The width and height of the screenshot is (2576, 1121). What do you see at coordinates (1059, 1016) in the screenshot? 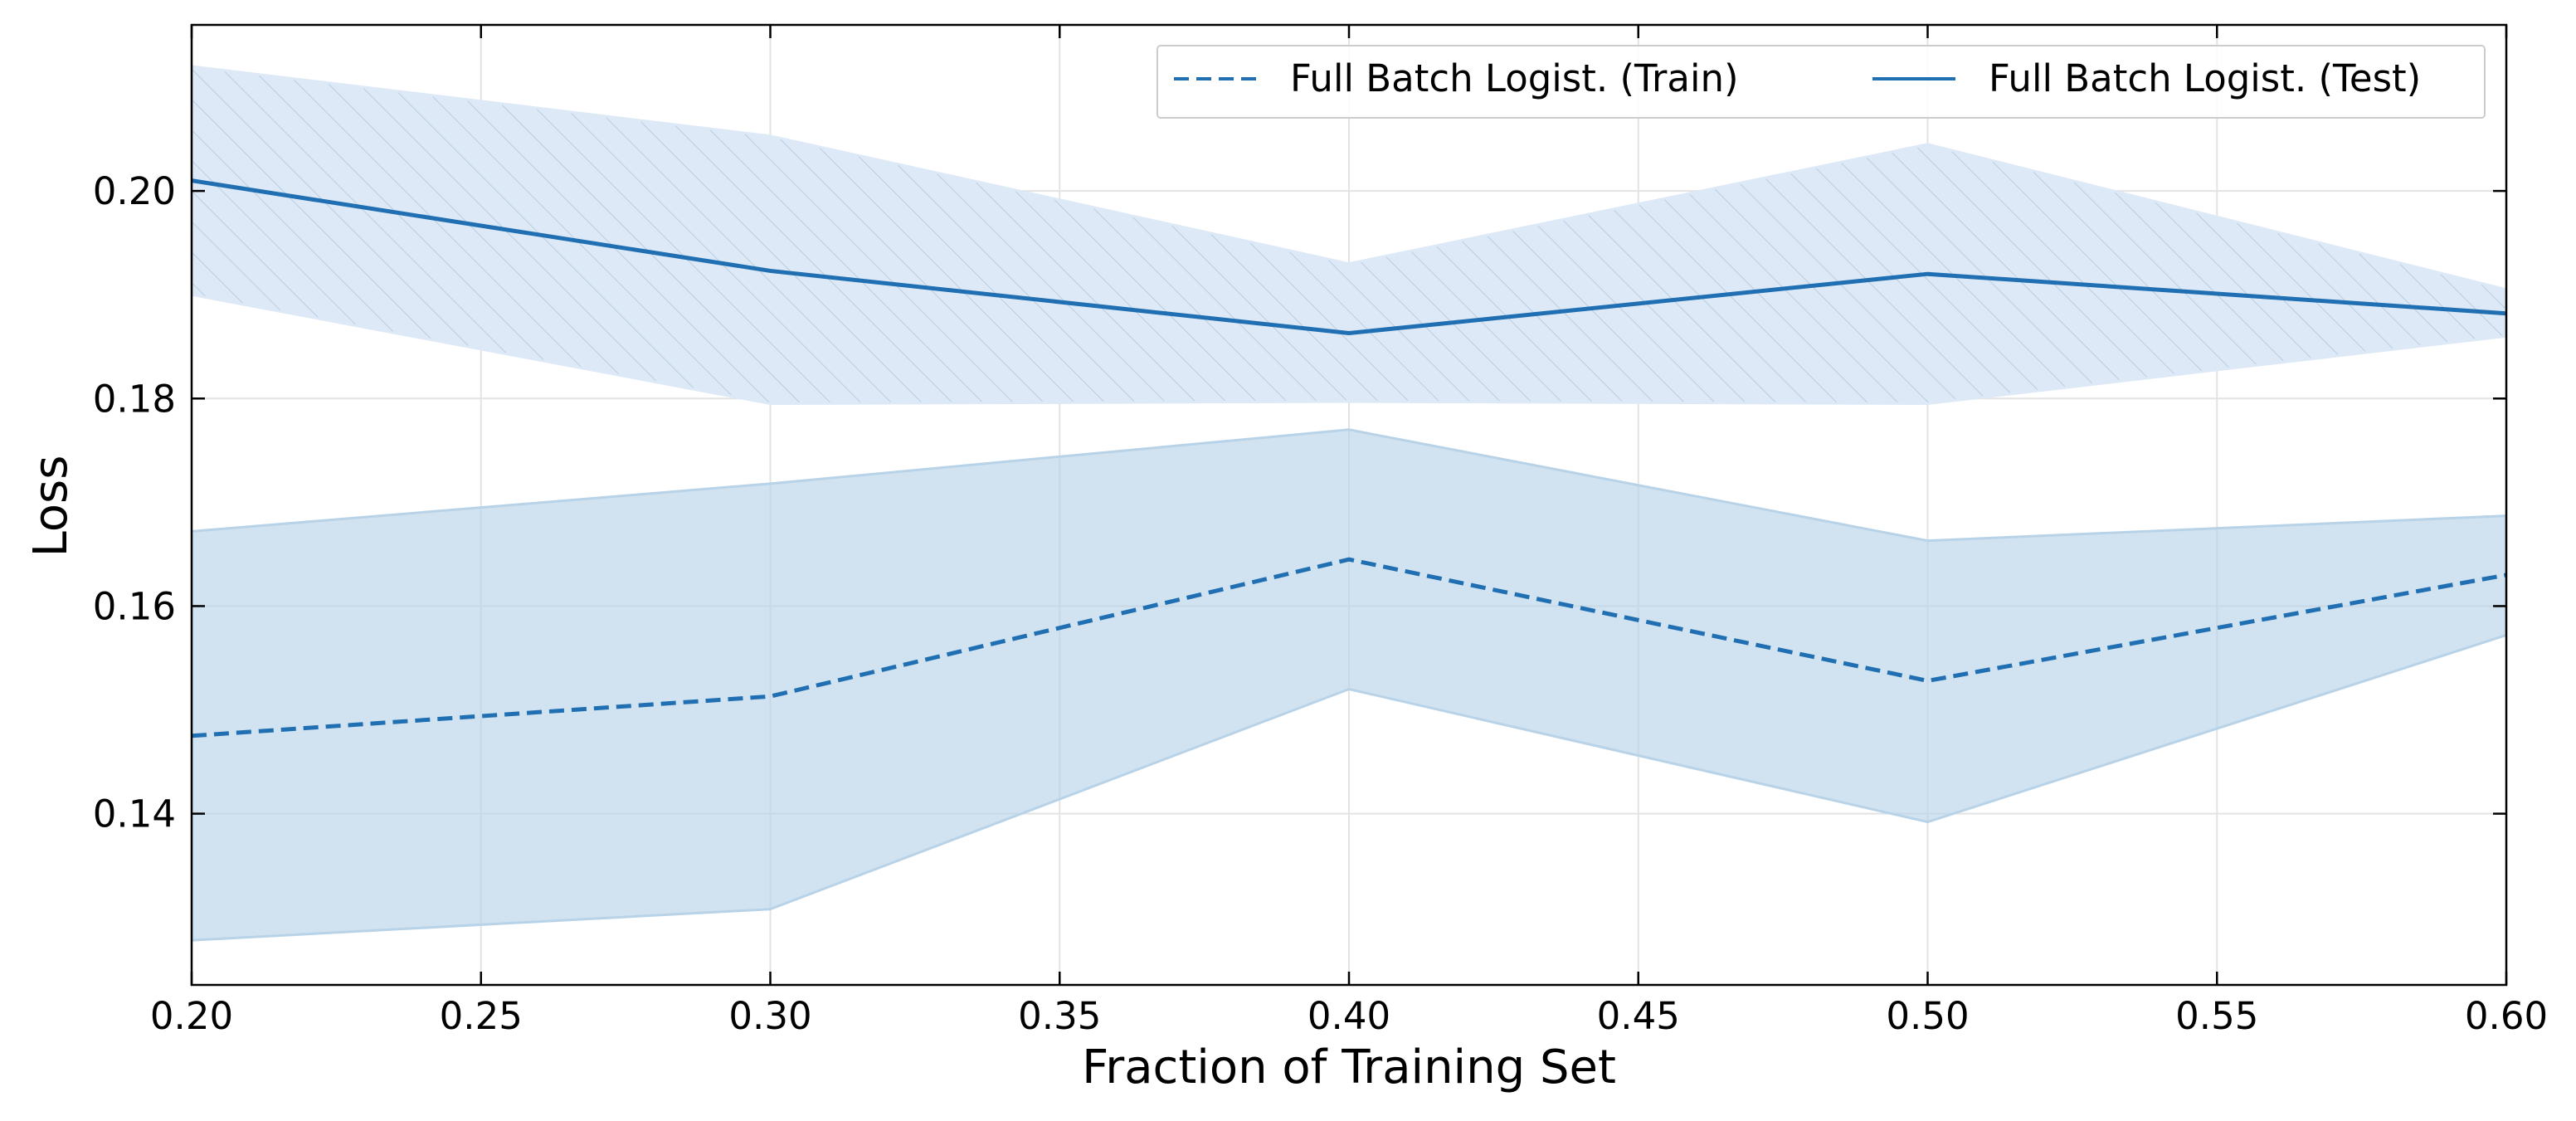
I see `x-tick-label: 0.35` at bounding box center [1059, 1016].